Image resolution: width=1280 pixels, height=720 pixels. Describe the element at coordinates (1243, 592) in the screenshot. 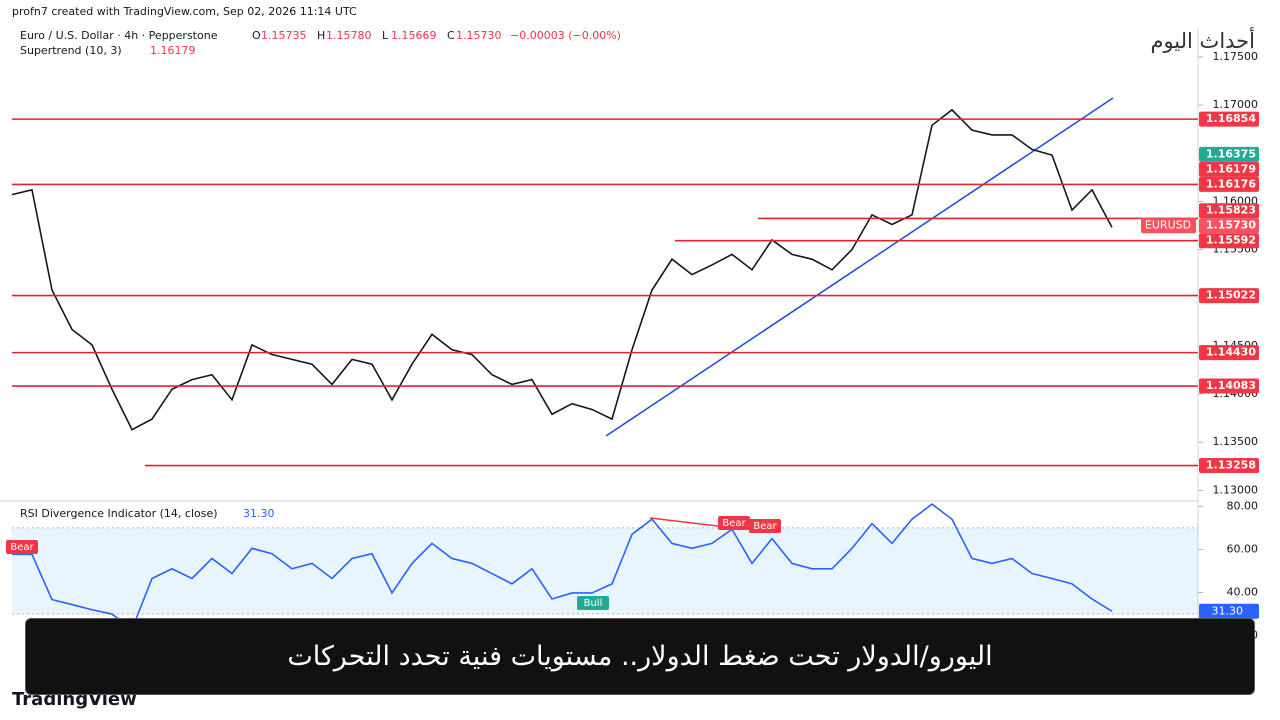

I see `y-tick-label: 40.00` at that location.